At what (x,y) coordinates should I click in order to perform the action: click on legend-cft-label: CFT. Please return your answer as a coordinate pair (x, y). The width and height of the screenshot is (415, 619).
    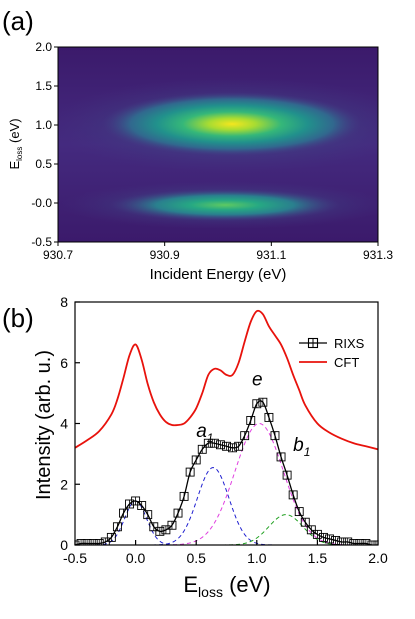
    Looking at the image, I should click on (346, 362).